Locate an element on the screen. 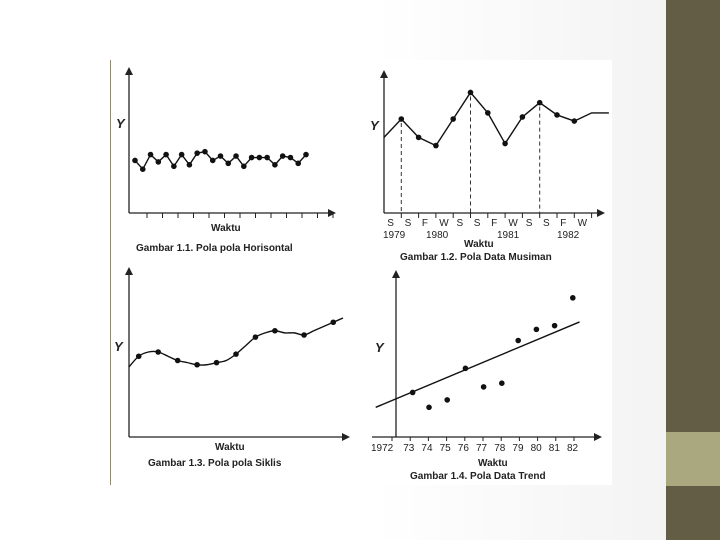 Image resolution: width=720 pixels, height=540 pixels. c4-tick-label: 78 is located at coordinates (500, 448).